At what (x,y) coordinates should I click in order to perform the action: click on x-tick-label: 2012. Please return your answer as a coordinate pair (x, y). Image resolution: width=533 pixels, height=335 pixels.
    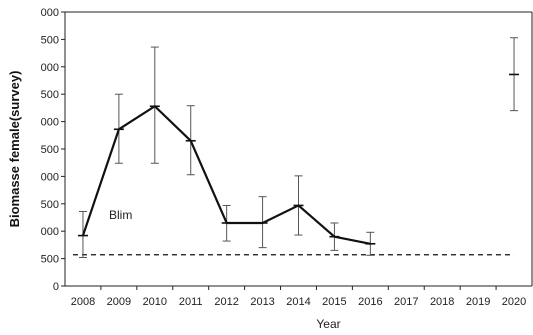
    Looking at the image, I should click on (226, 302).